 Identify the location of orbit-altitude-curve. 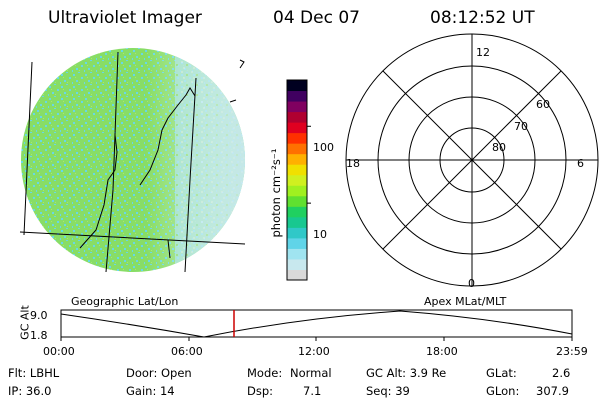
(316, 324).